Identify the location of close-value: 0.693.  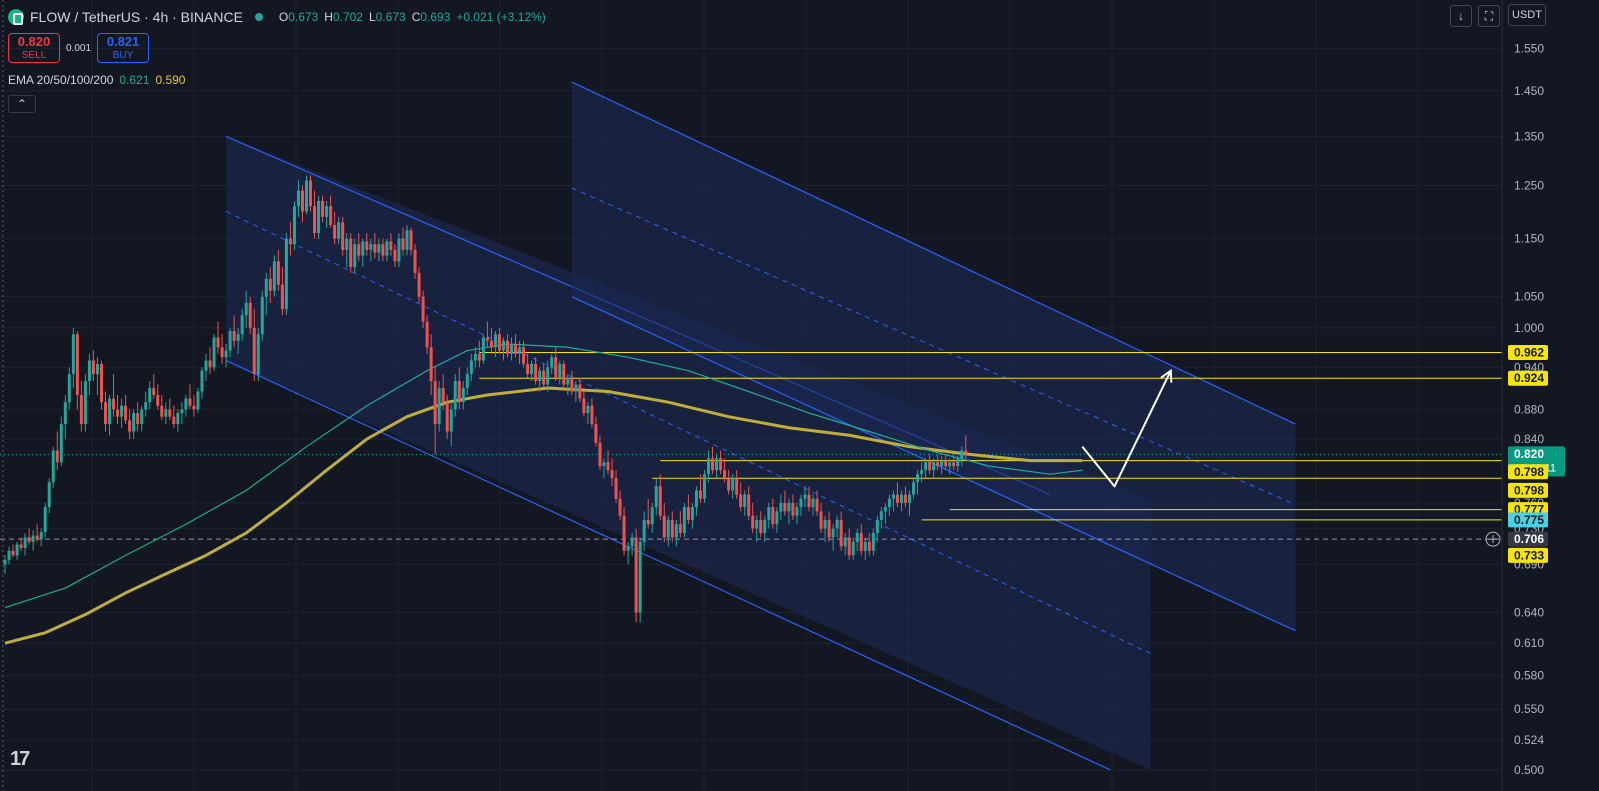
(435, 17).